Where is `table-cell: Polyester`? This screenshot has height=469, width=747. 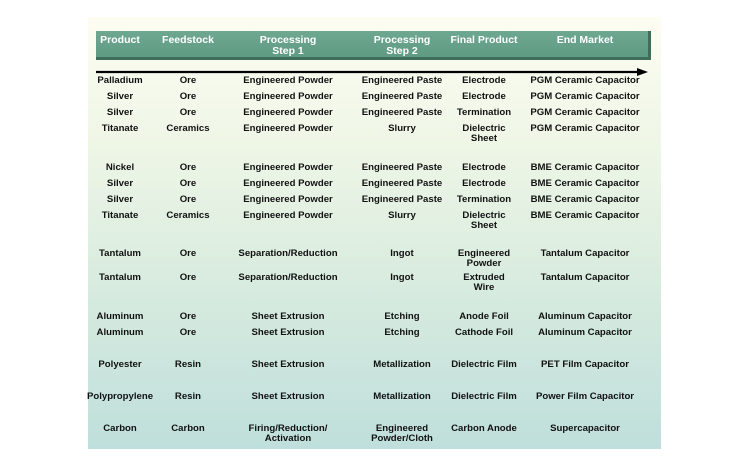
table-cell: Polyester is located at coordinates (120, 364).